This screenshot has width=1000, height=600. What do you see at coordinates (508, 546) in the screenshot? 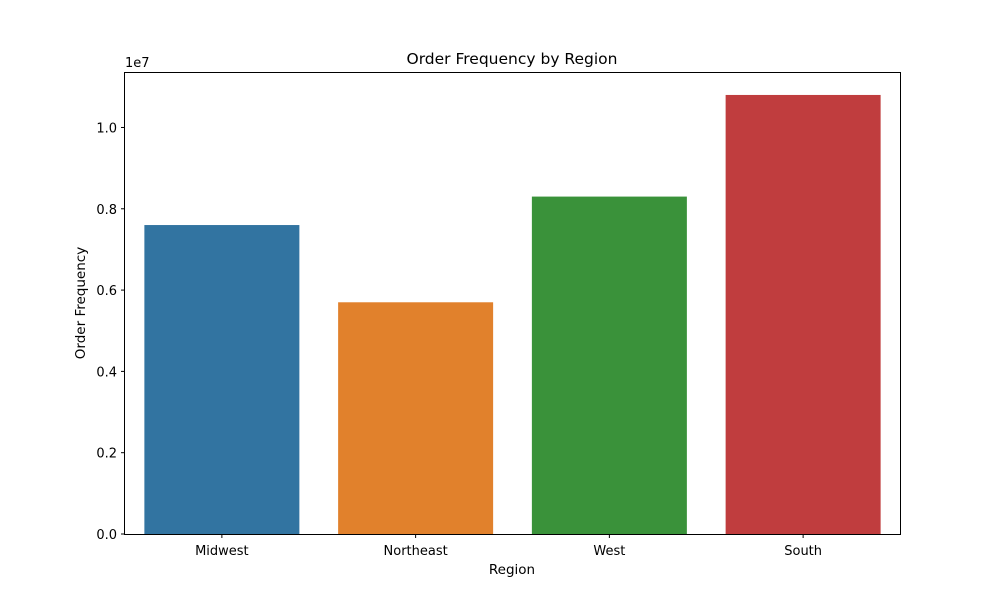
I see `x-axis: Midwest Northeast West South` at bounding box center [508, 546].